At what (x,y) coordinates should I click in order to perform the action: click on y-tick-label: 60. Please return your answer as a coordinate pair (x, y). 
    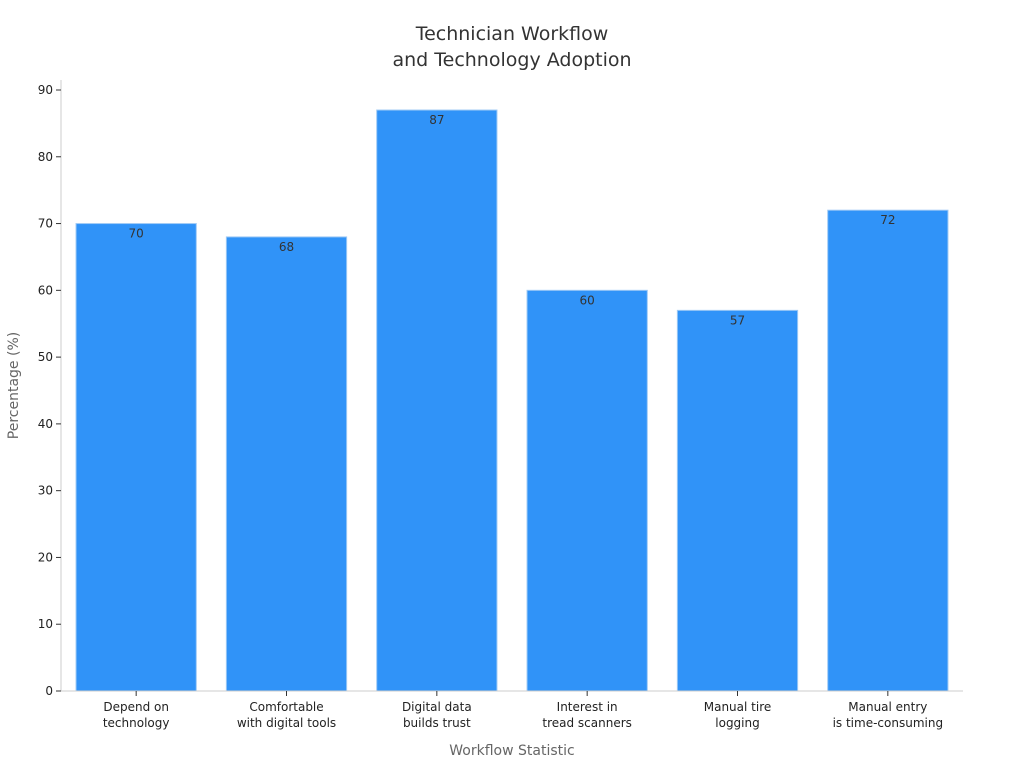
    Looking at the image, I should click on (45, 290).